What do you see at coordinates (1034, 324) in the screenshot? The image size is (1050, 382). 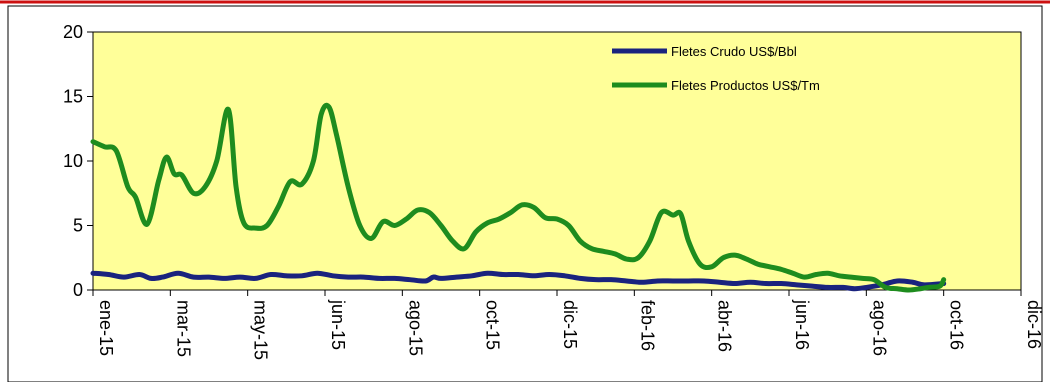 I see `x-tick-label: dic-16` at bounding box center [1034, 324].